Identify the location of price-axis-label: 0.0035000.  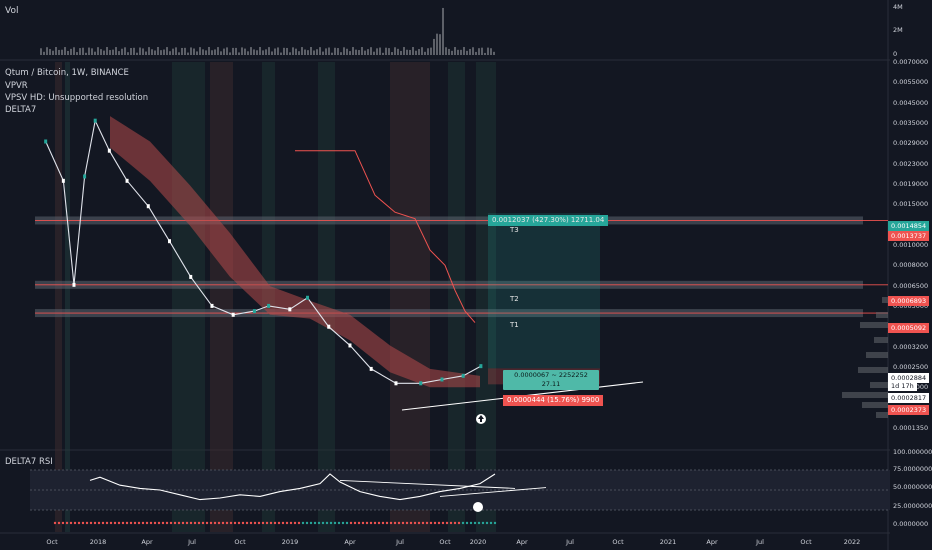
(911, 123).